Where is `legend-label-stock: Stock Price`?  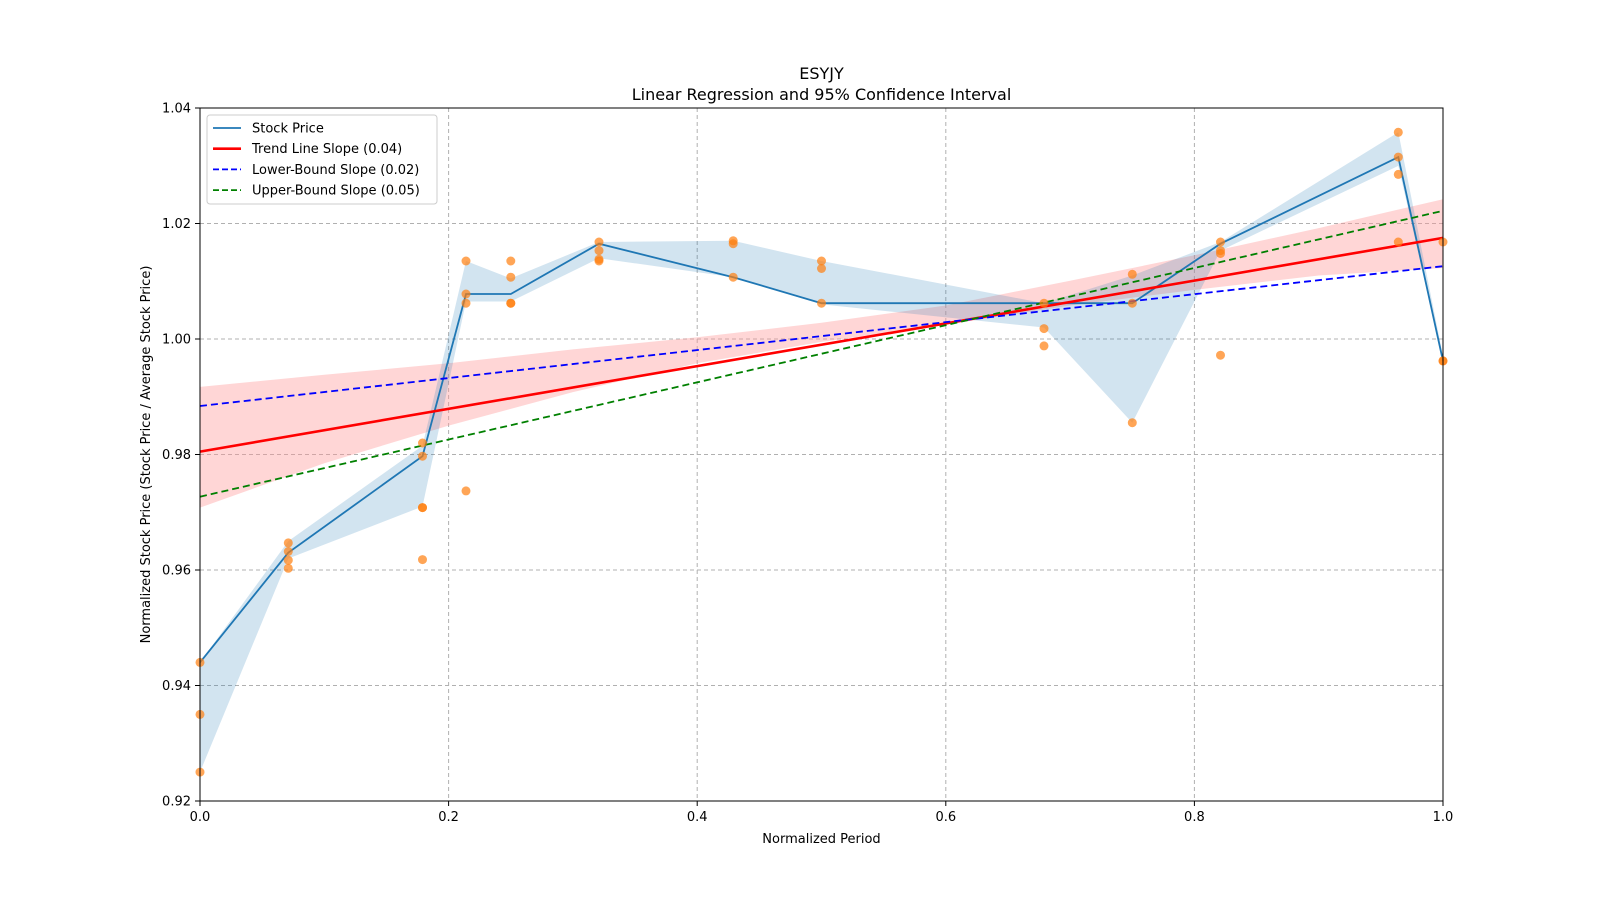 legend-label-stock: Stock Price is located at coordinates (288, 129).